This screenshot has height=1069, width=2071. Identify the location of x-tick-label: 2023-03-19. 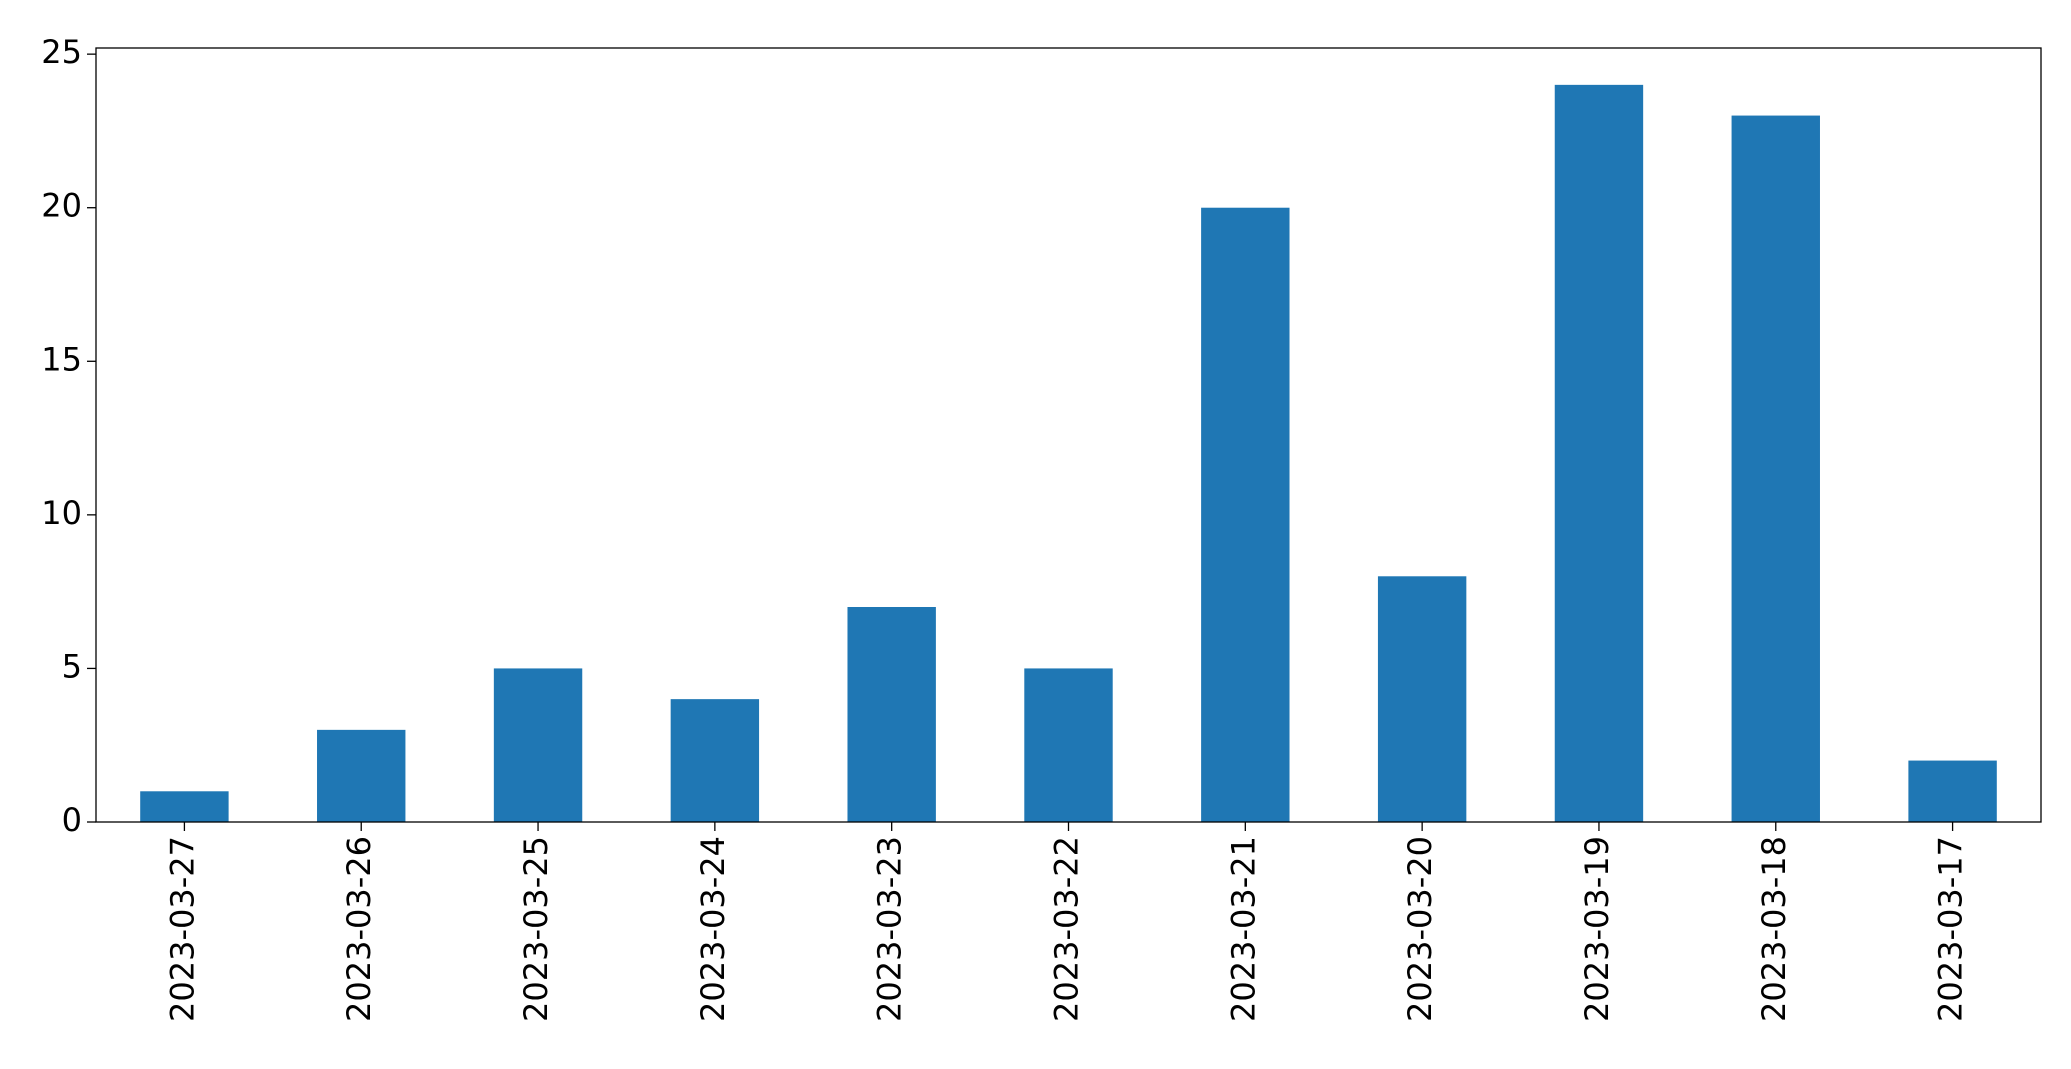
(1597, 929).